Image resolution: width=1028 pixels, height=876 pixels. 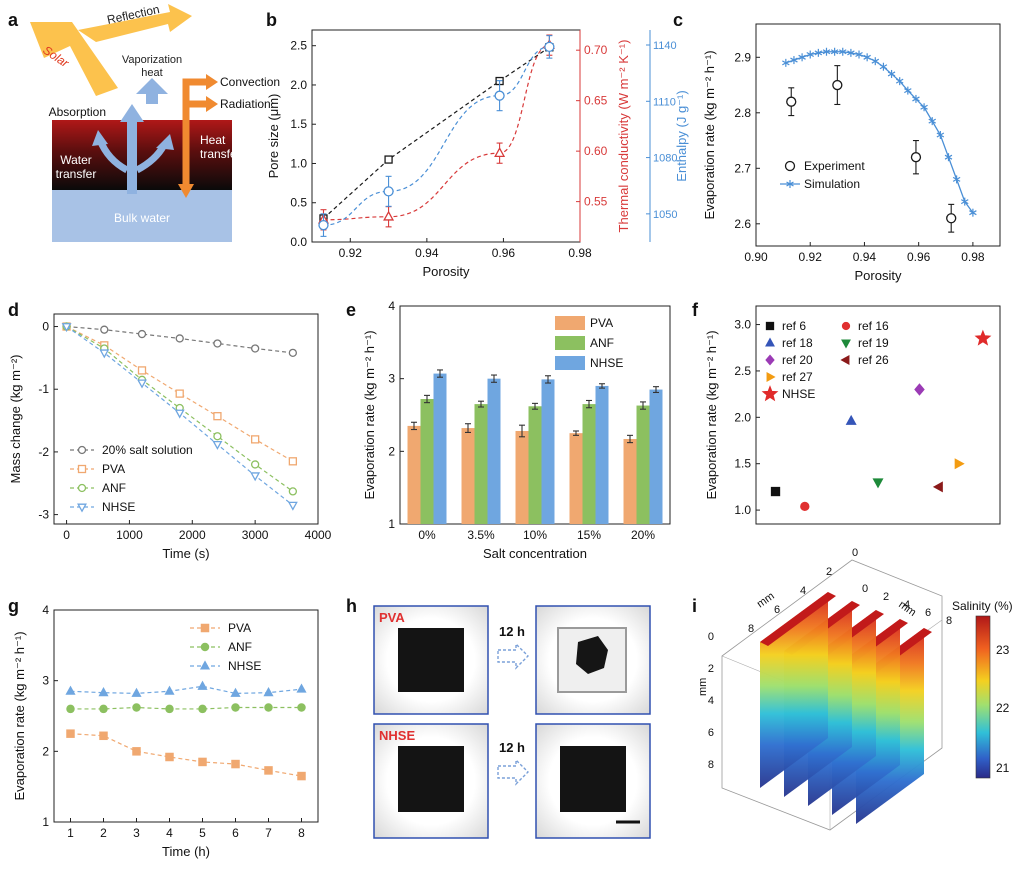 I want to click on x-tick-label: 0.94, so click(x=865, y=257).